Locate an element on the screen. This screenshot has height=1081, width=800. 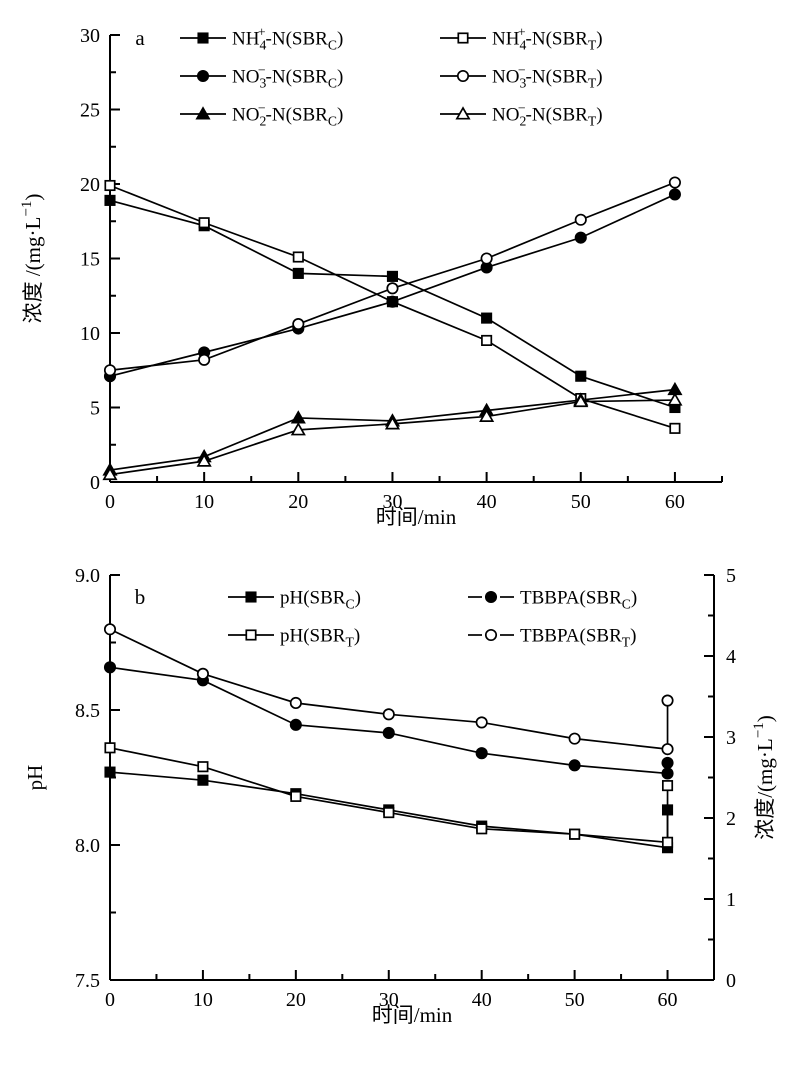
legend-marker-NO3--N(SBRT) is located at coordinates (463, 76).